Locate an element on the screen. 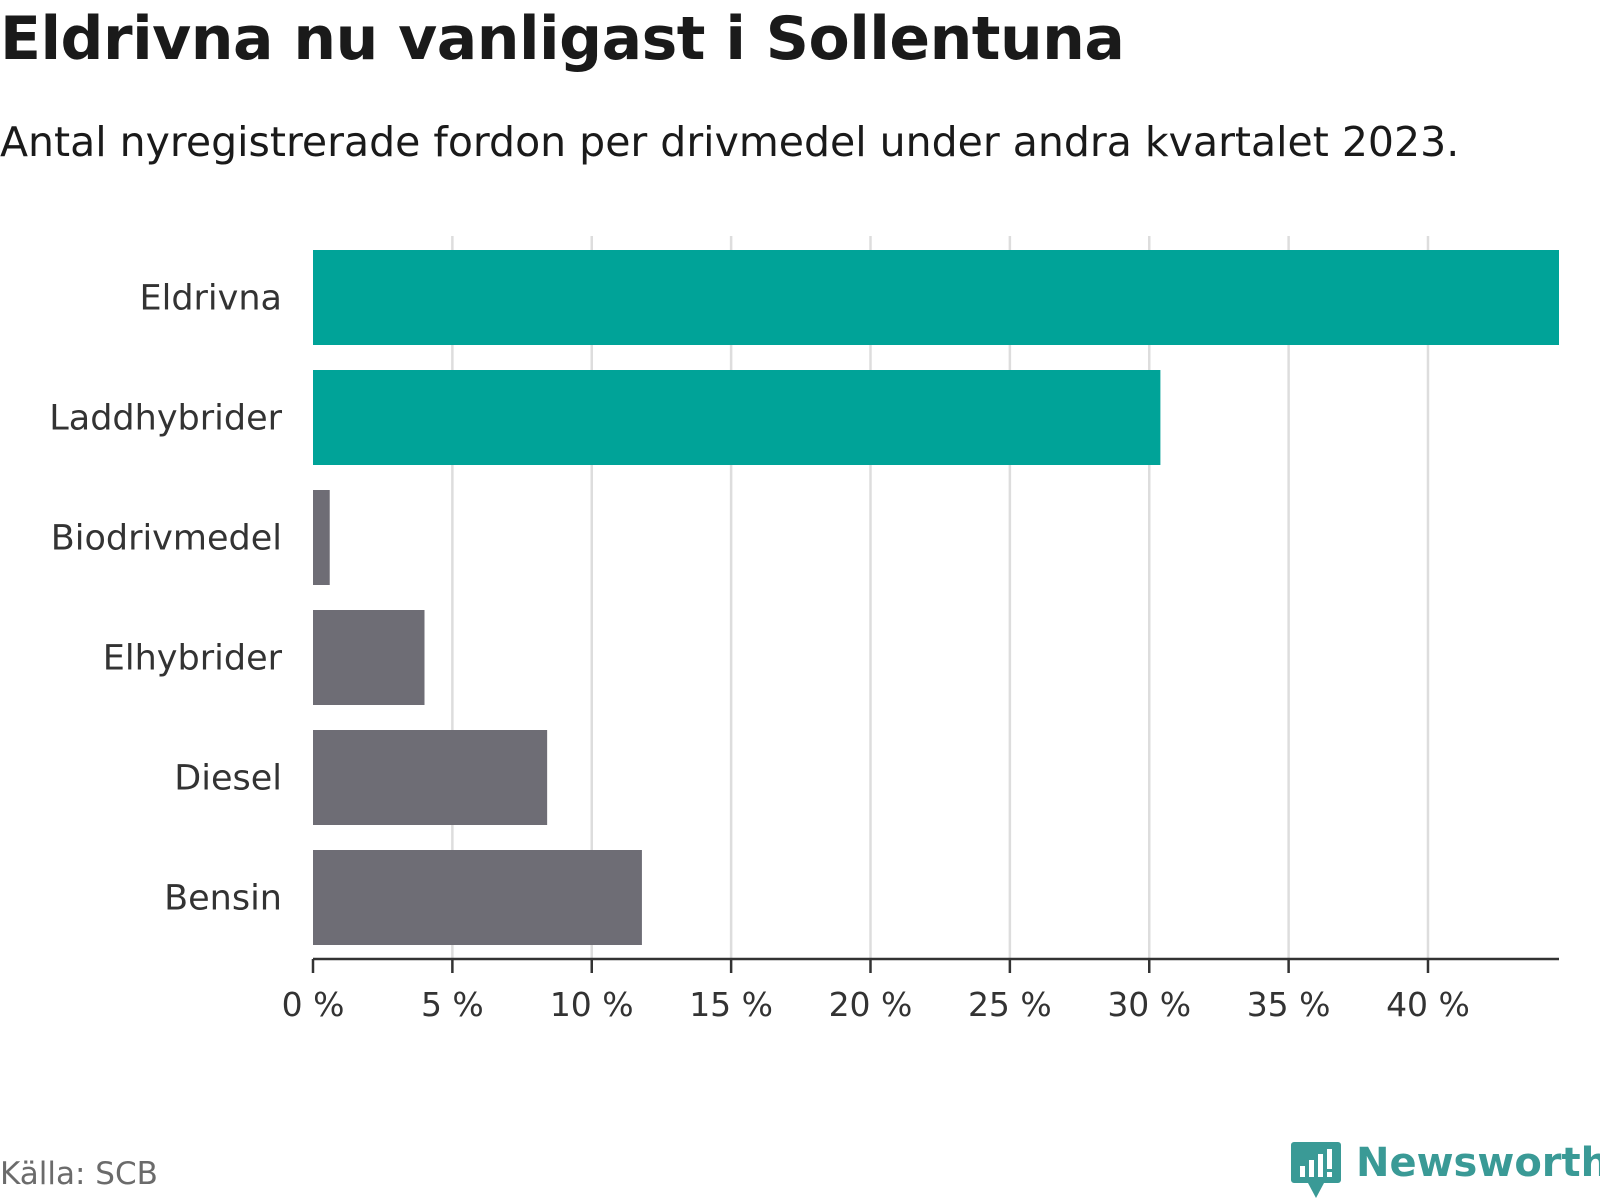  x-tick-label-35: 35 % is located at coordinates (1289, 1004).